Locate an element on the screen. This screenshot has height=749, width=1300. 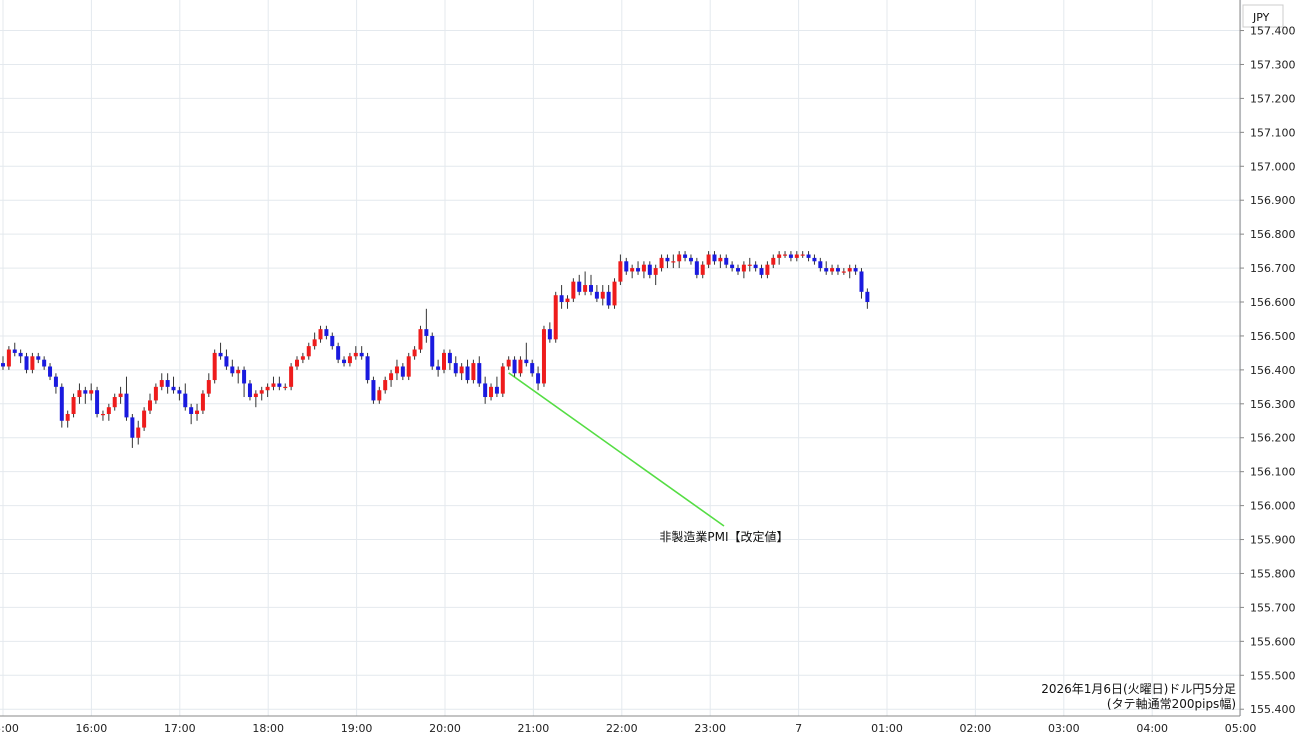
x-tick-label: 03:00 is located at coordinates (1064, 728).